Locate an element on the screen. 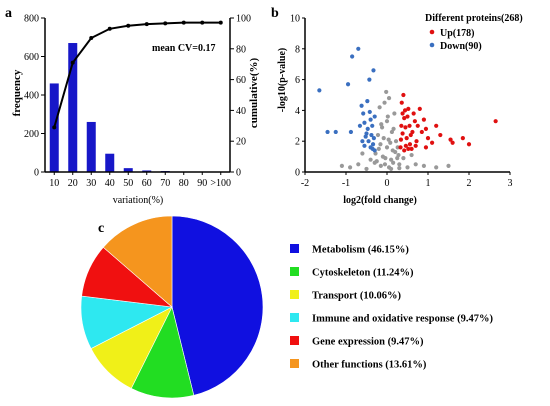 This screenshot has height=406, width=550. volcano-points is located at coordinates (407, 109).